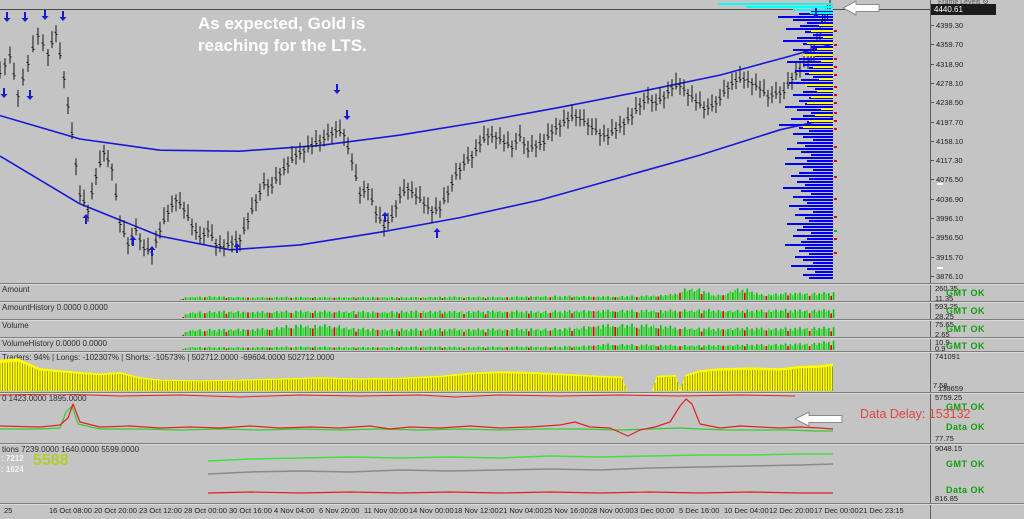 This screenshot has width=1024, height=519. Describe the element at coordinates (915, 414) in the screenshot. I see `data-delay-alert: Data Delay: 153132` at that location.